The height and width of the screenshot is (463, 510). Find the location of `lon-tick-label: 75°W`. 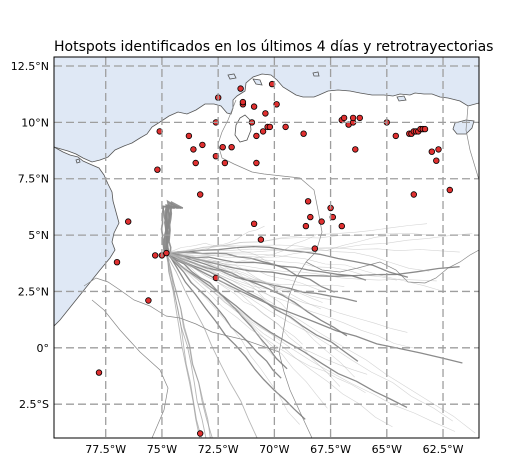

lon-tick-label: 75°W is located at coordinates (162, 449).